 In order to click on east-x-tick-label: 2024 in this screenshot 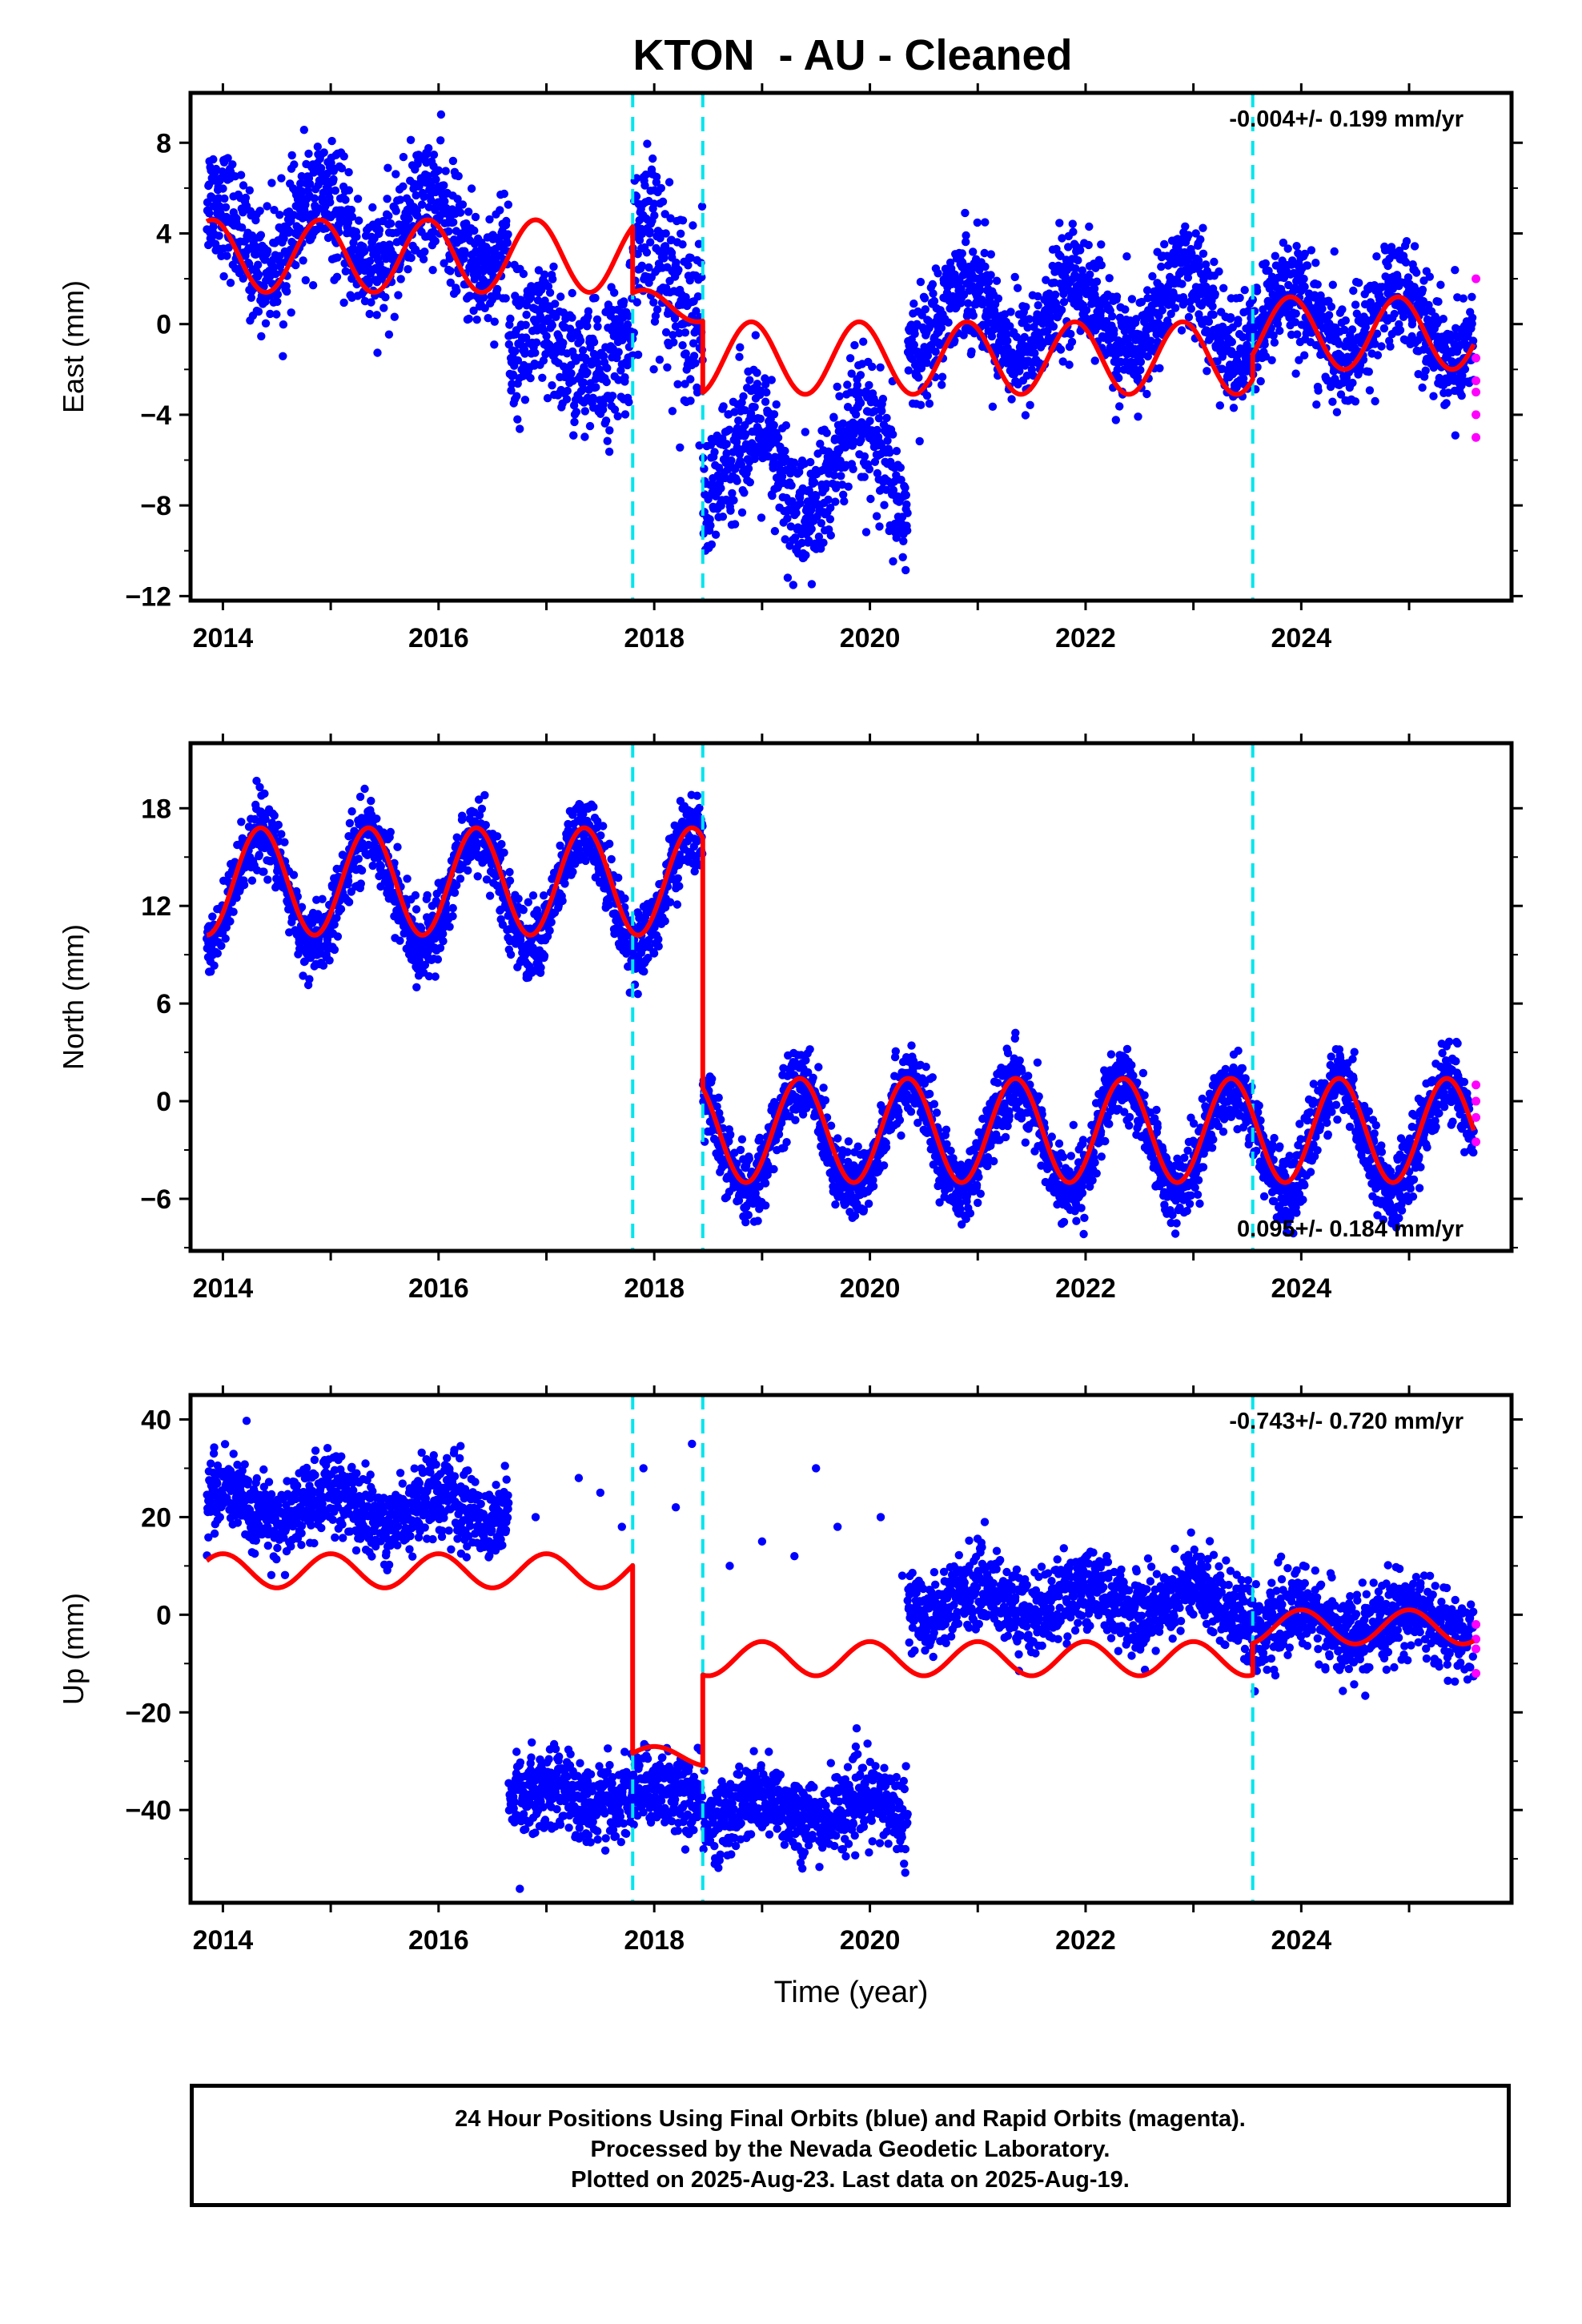, I will do `click(1301, 638)`.